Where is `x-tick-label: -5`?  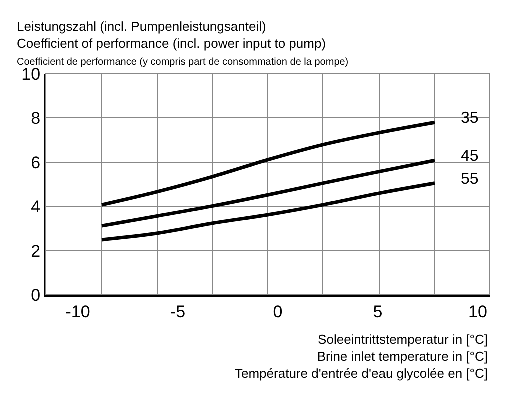
x-tick-label: -5 is located at coordinates (178, 312).